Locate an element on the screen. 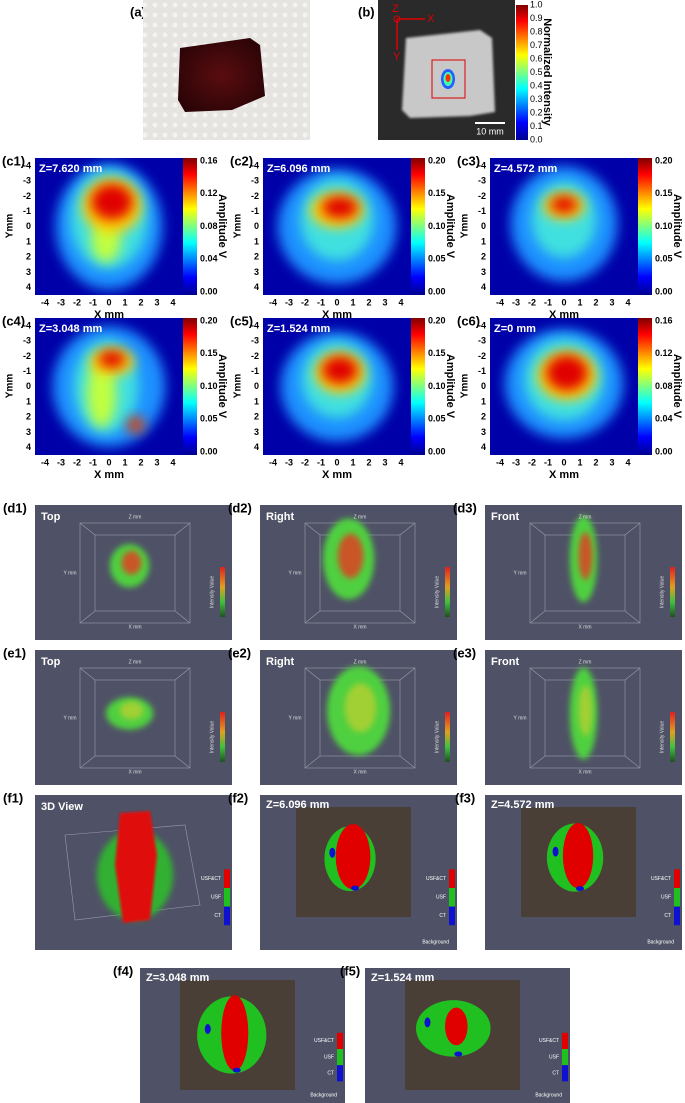 Image resolution: width=685 pixels, height=1103 pixels. colorbar-tick-label: 0.10 is located at coordinates (437, 226).